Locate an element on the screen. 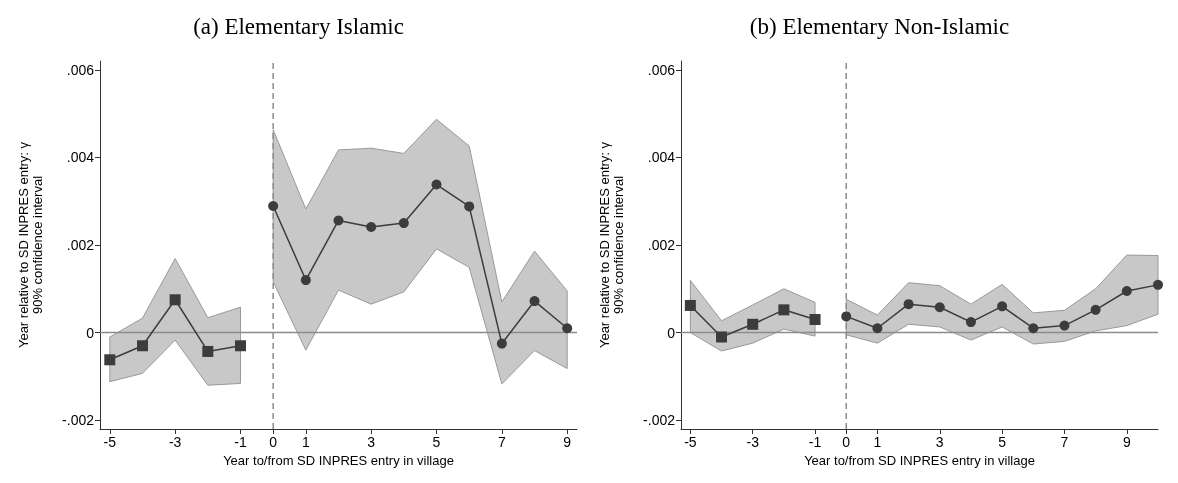  chart-title: (a) Elementary Islamic is located at coordinates (298, 26).